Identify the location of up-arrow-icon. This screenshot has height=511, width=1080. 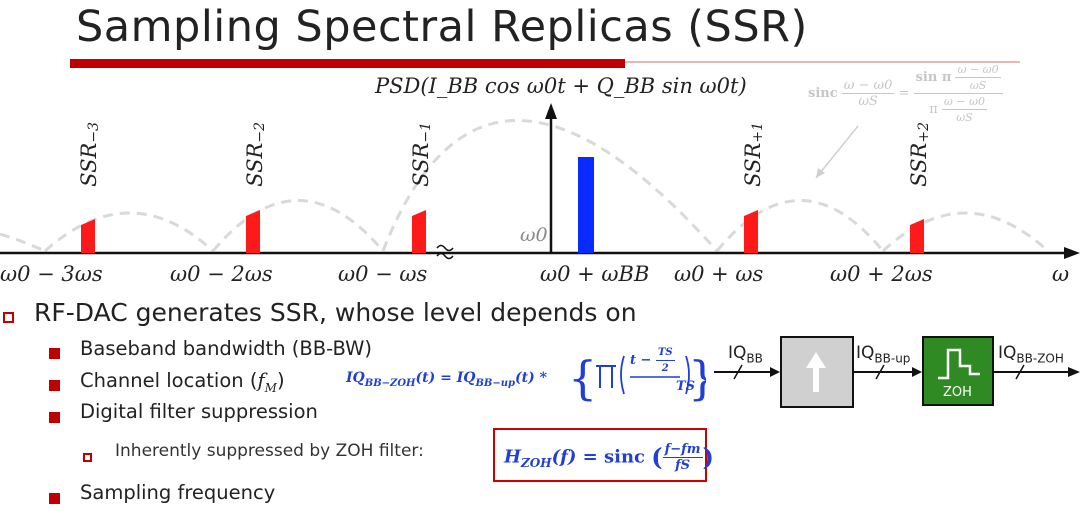
(816, 372).